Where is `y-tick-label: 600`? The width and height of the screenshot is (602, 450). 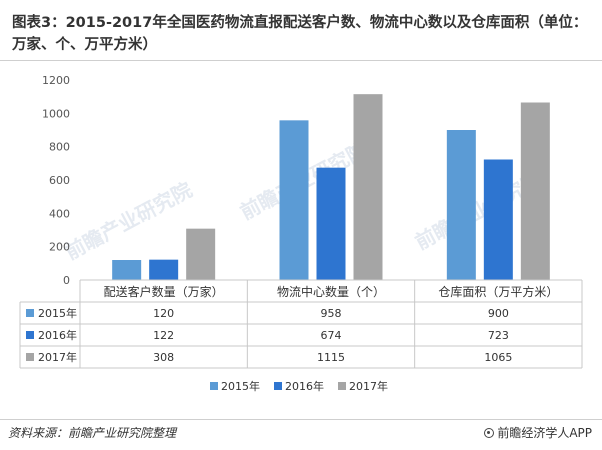
y-tick-label: 600 is located at coordinates (59, 180).